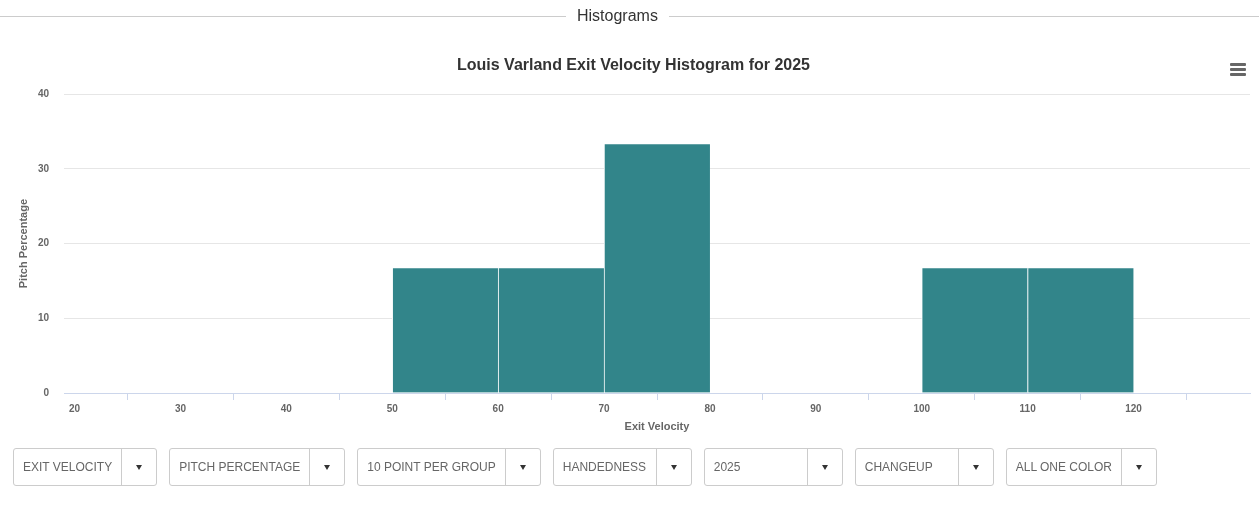 Image resolution: width=1259 pixels, height=511 pixels. I want to click on y-tick-label: 40, so click(43, 93).